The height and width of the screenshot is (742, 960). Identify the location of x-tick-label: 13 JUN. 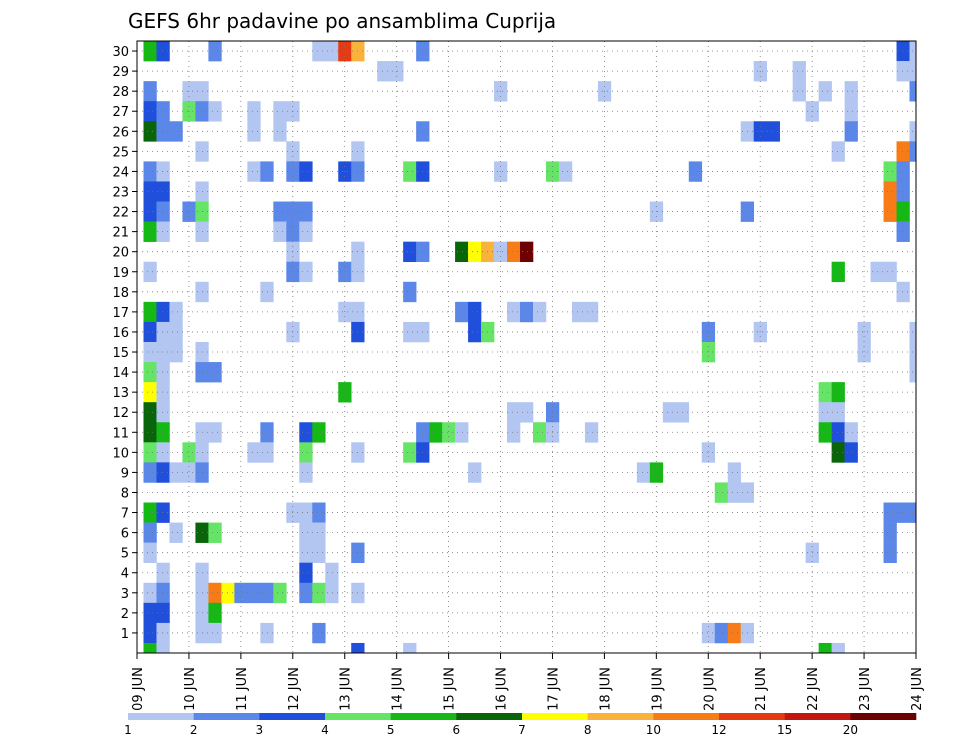
(346, 689).